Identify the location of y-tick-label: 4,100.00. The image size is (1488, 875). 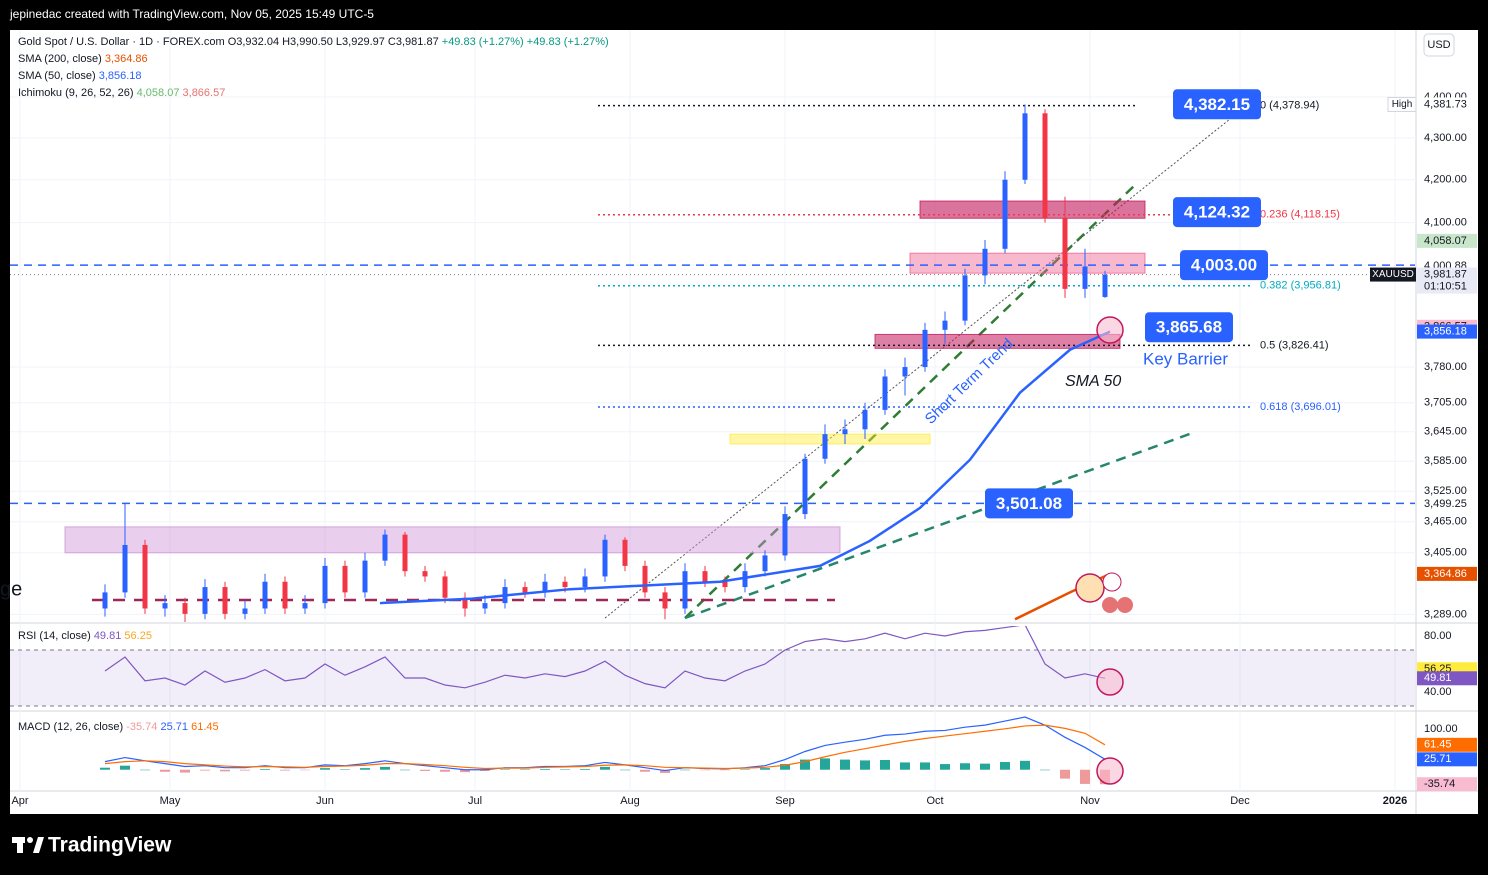
(1445, 223).